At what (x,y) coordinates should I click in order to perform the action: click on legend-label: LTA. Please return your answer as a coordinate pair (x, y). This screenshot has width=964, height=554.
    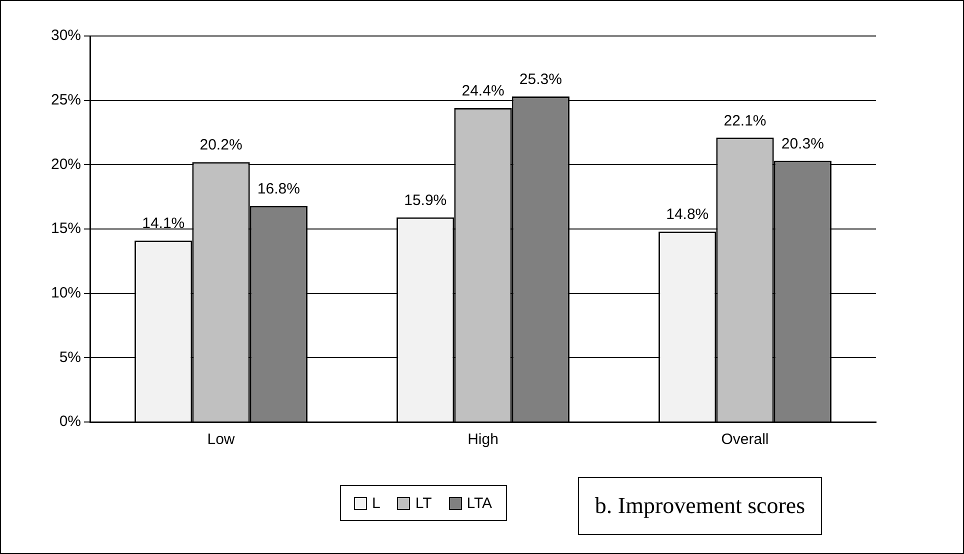
    Looking at the image, I should click on (479, 503).